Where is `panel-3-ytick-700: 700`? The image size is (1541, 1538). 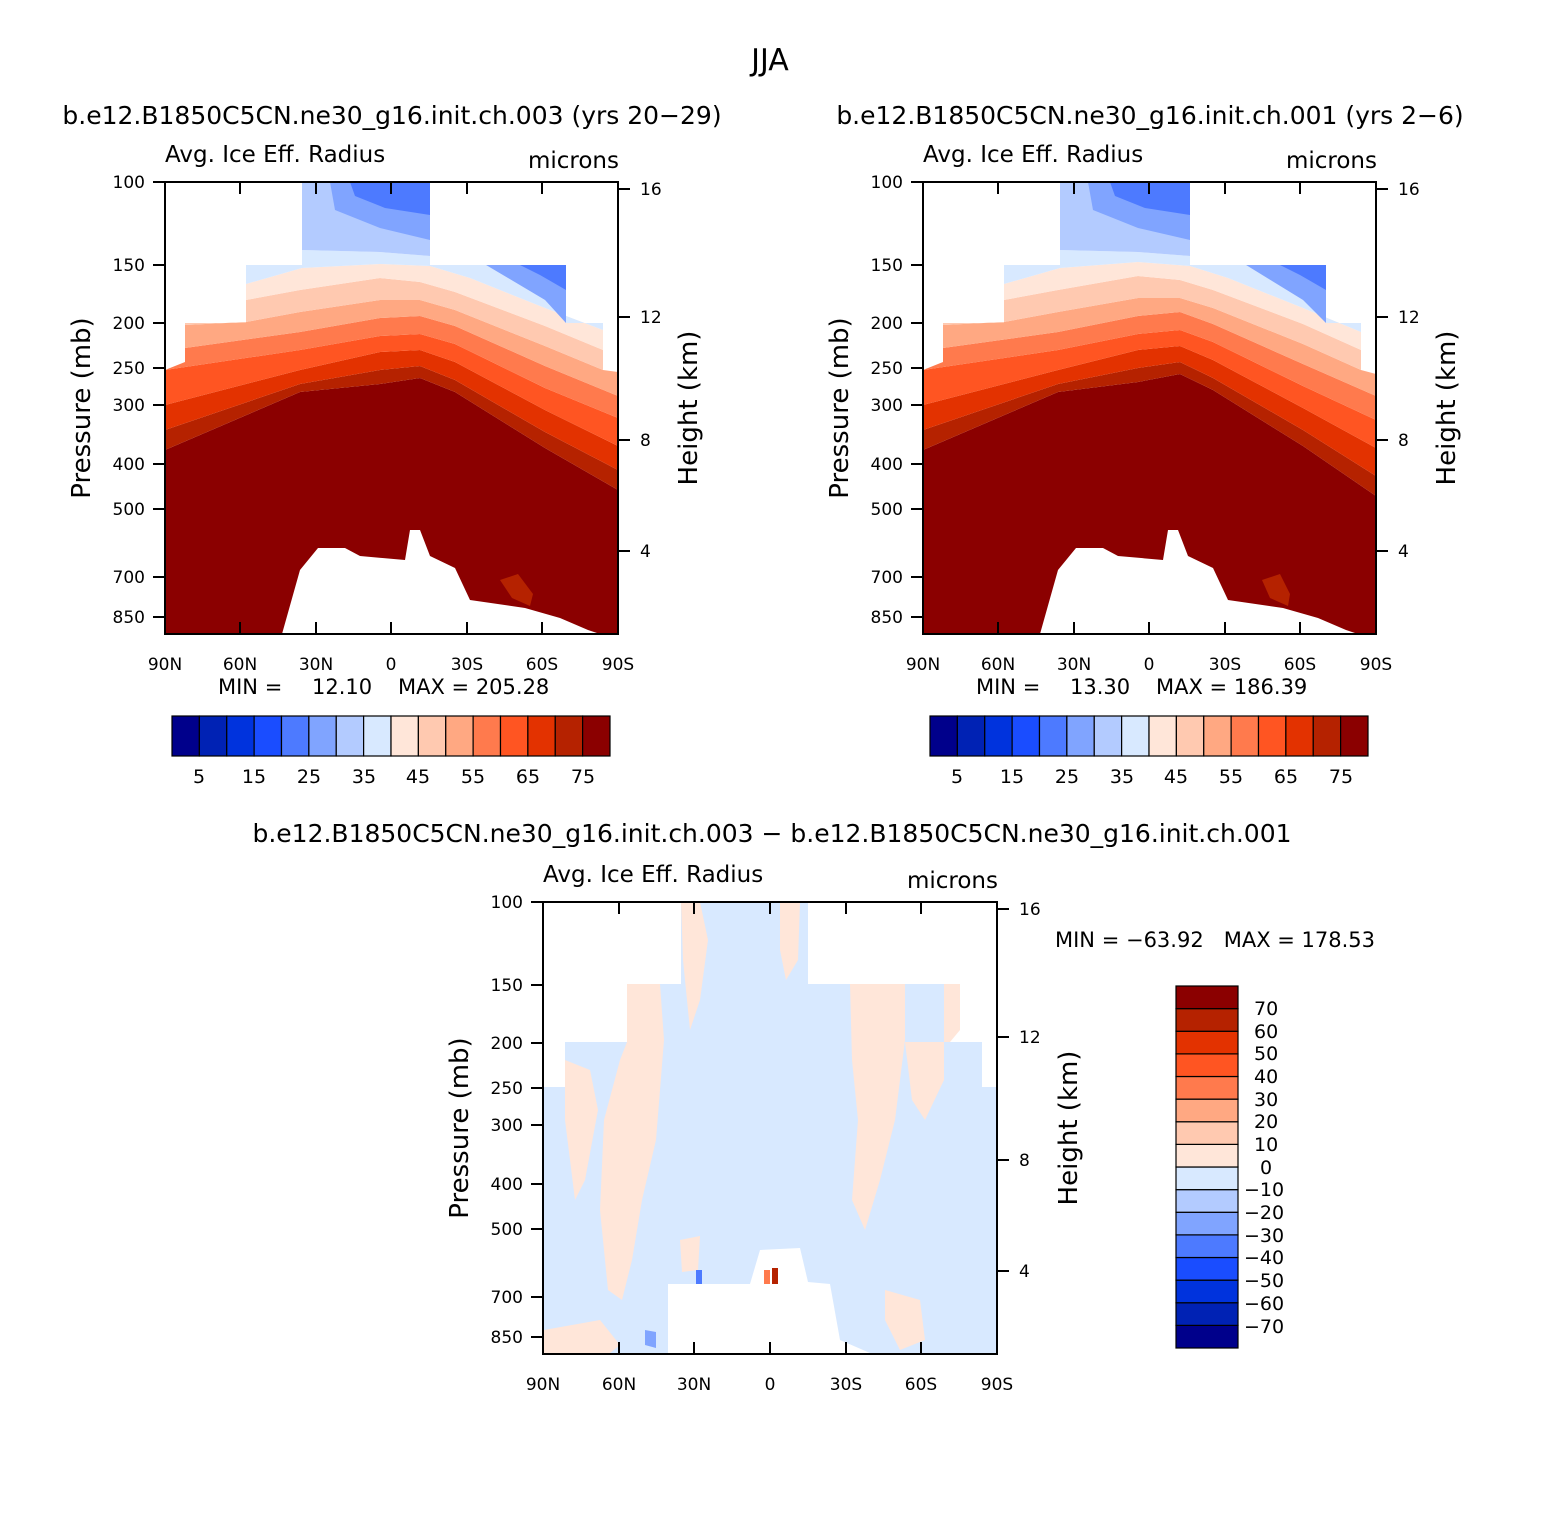
panel-3-ytick-700: 700 is located at coordinates (507, 1298).